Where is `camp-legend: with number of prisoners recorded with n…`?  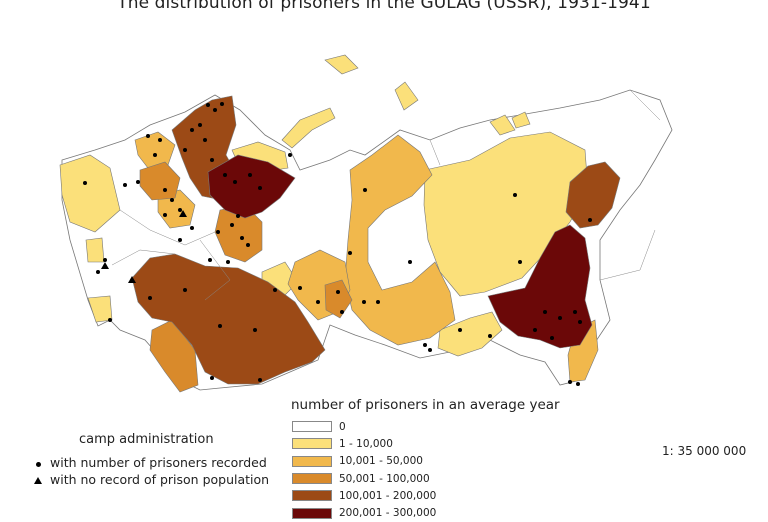 camp-legend: with number of prisoners recorded with n… is located at coordinates (150, 471).